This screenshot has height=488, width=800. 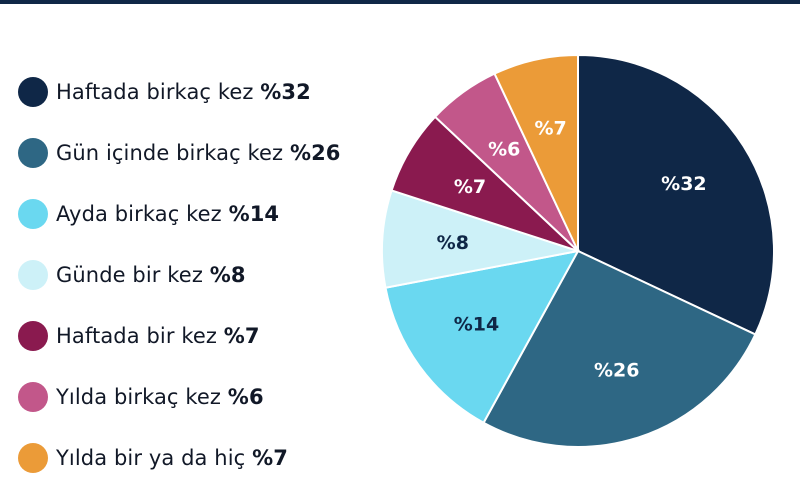 I want to click on legend-label: Gün içinde birkaç kez, so click(x=170, y=152).